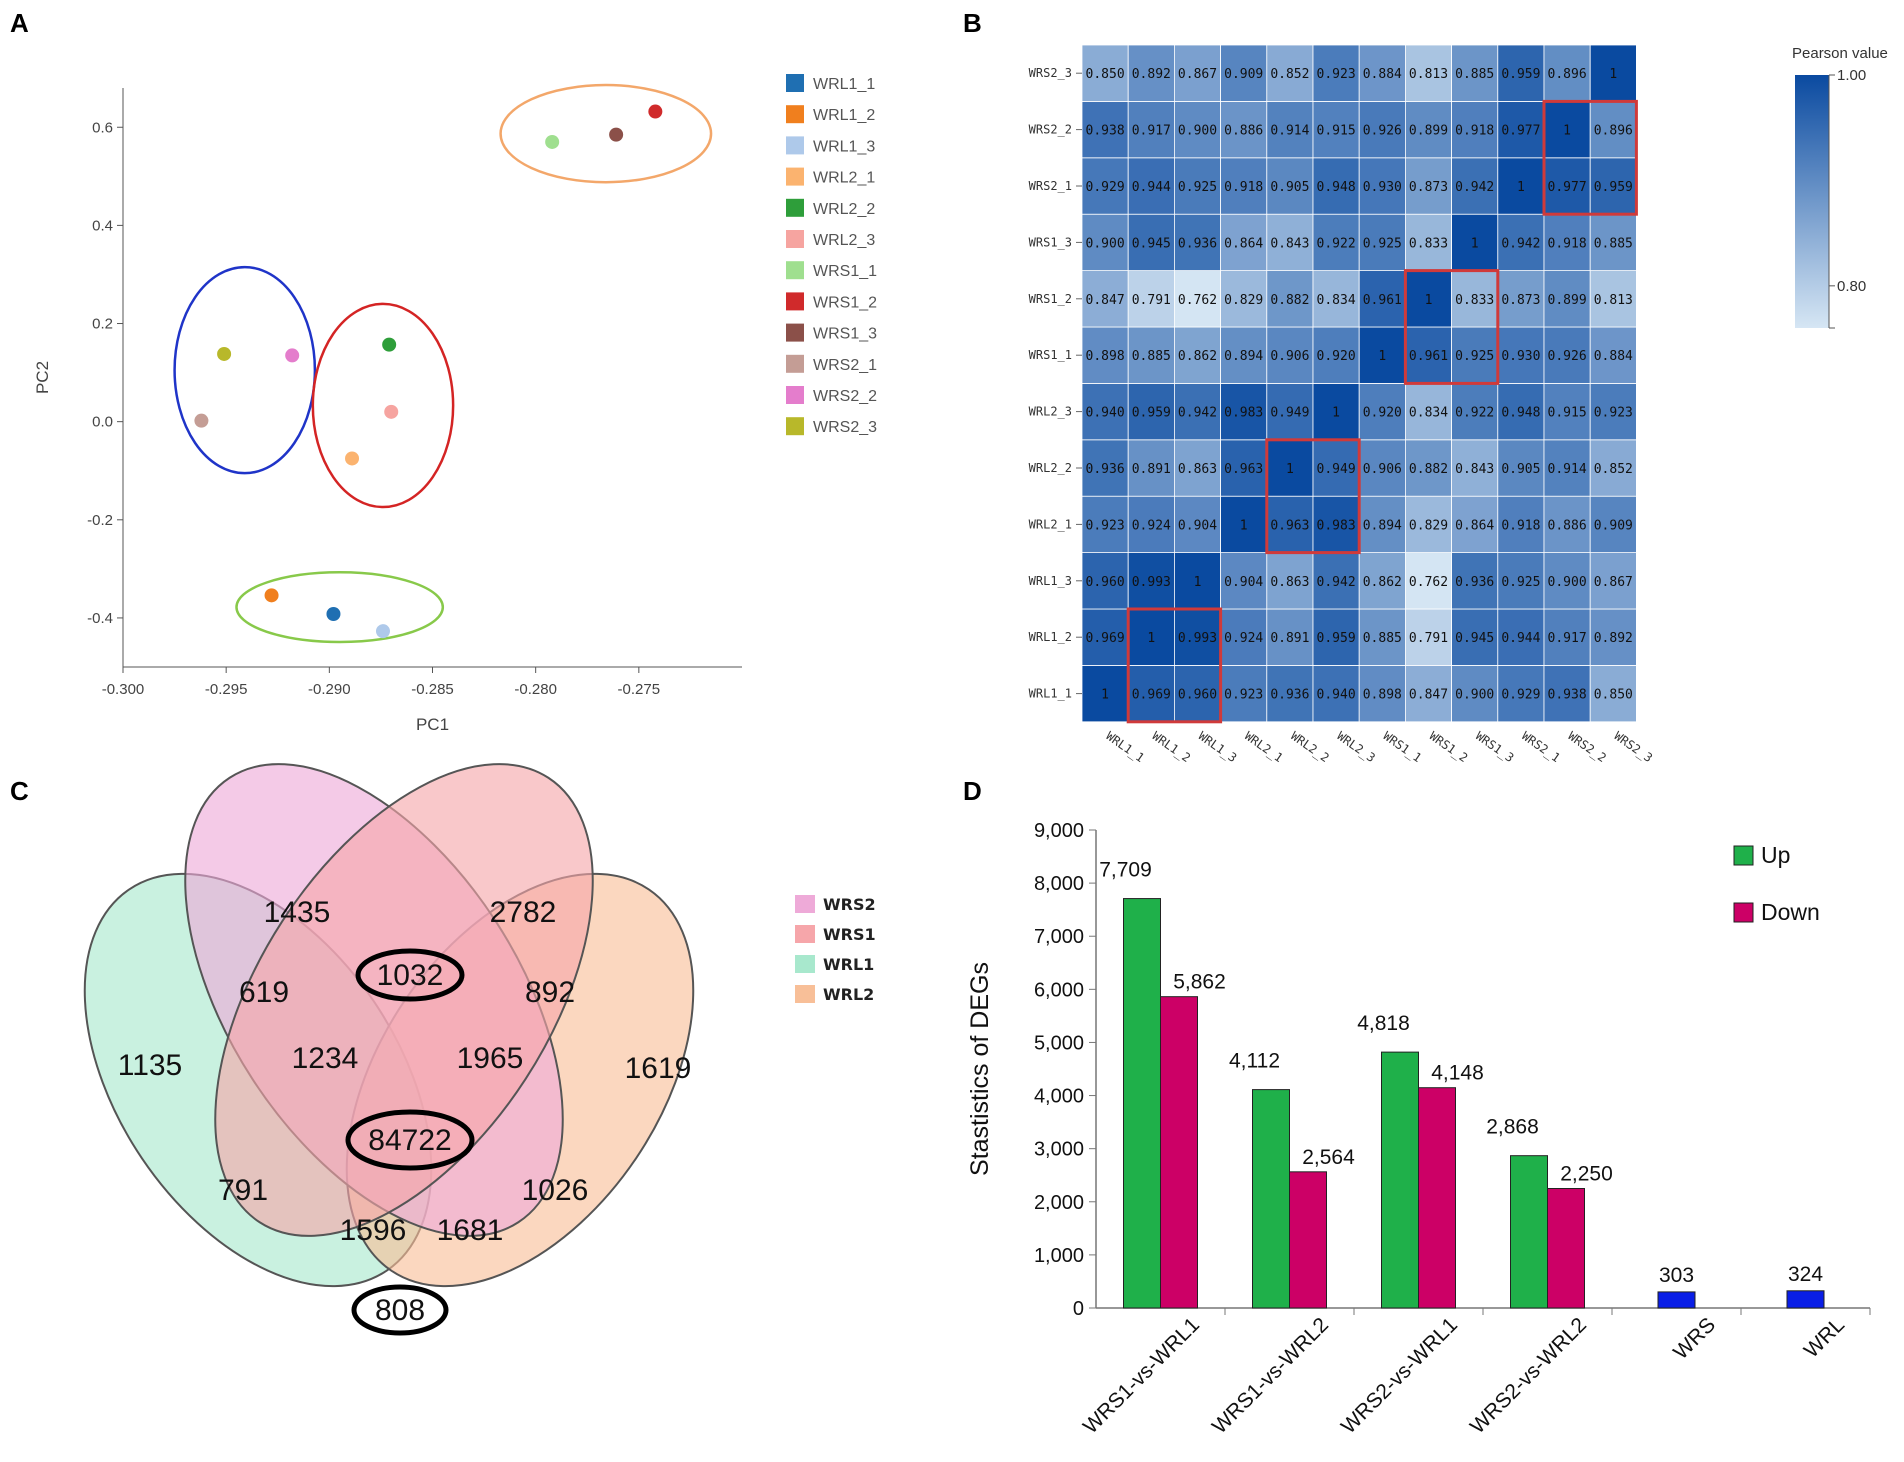 The width and height of the screenshot is (1904, 1462). Describe the element at coordinates (1428, 695) in the screenshot. I see `heatmap-cell-value: 0.847` at that location.